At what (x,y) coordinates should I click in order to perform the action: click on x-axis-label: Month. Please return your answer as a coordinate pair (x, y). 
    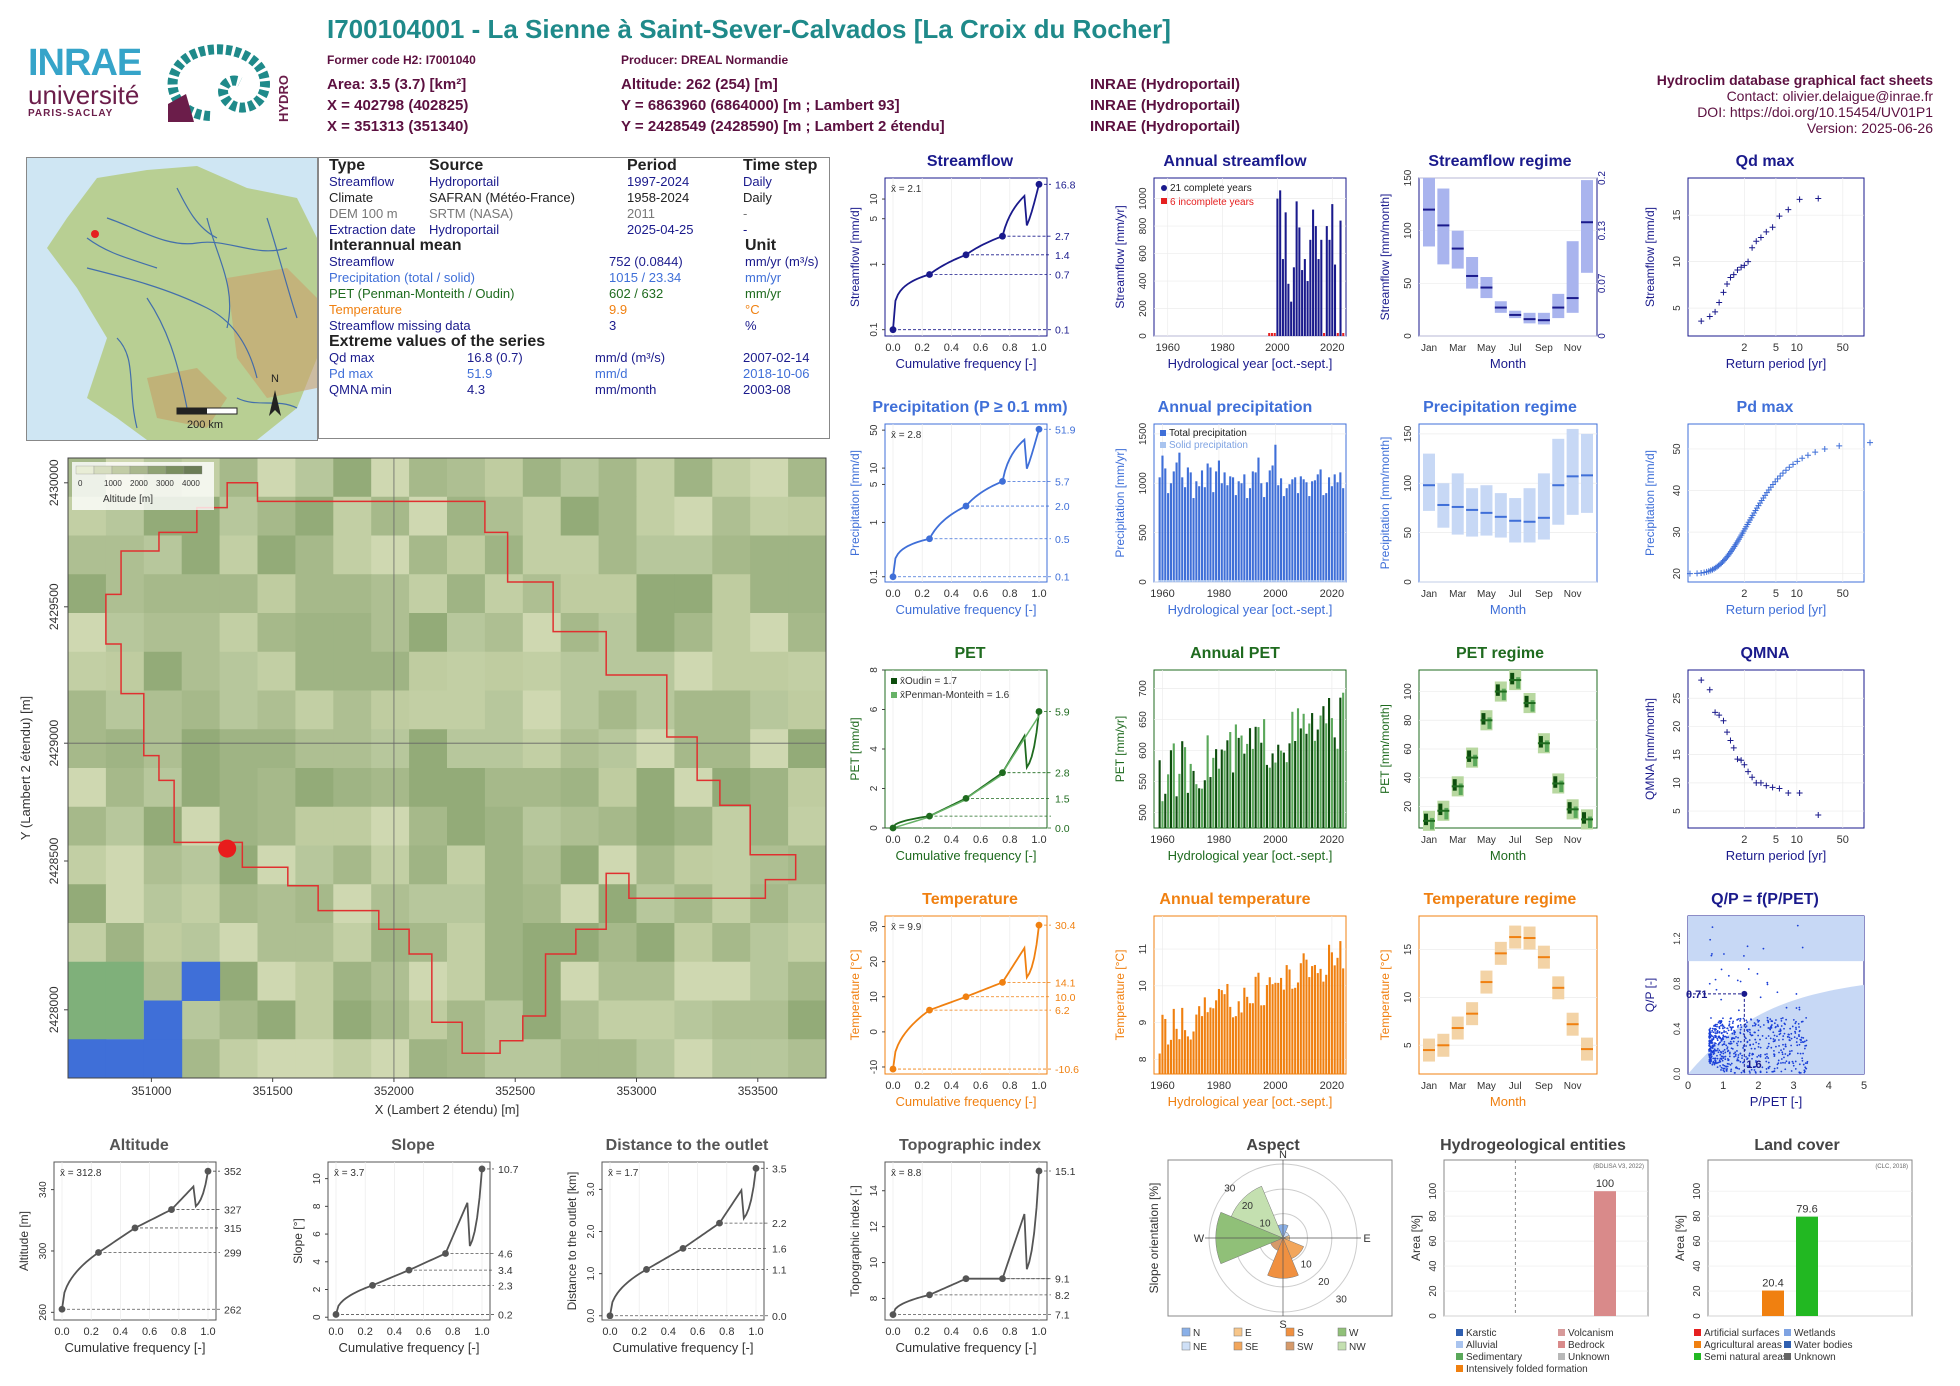
    Looking at the image, I should click on (1508, 363).